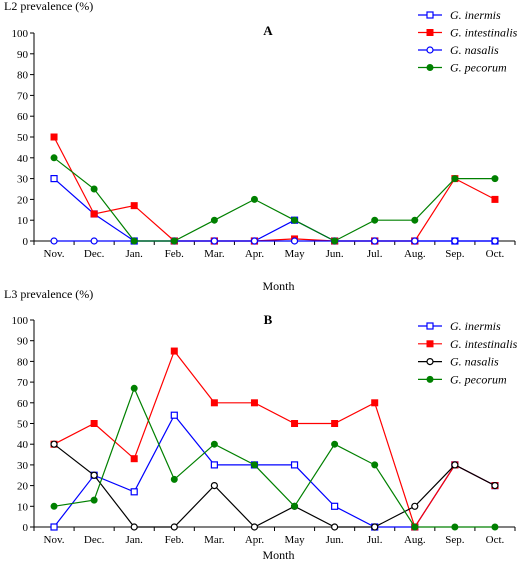 The width and height of the screenshot is (526, 577). I want to click on legend-label: G. inermis, so click(475, 326).